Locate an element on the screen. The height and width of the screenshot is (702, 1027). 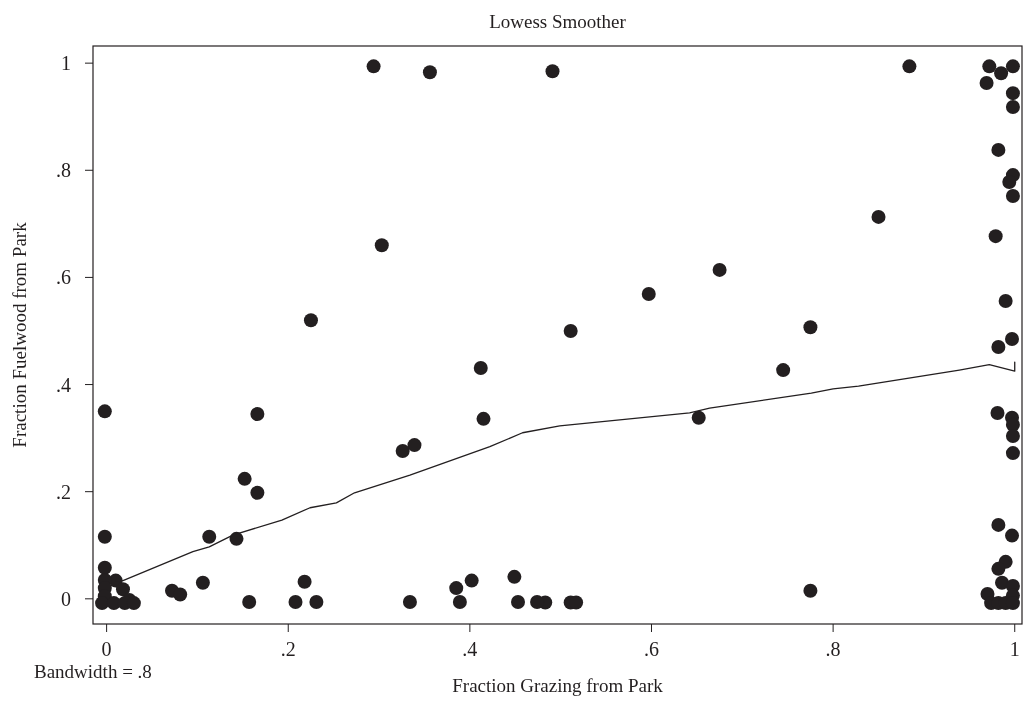
x-axis-title: Fraction Grazing from Park is located at coordinates (558, 685).